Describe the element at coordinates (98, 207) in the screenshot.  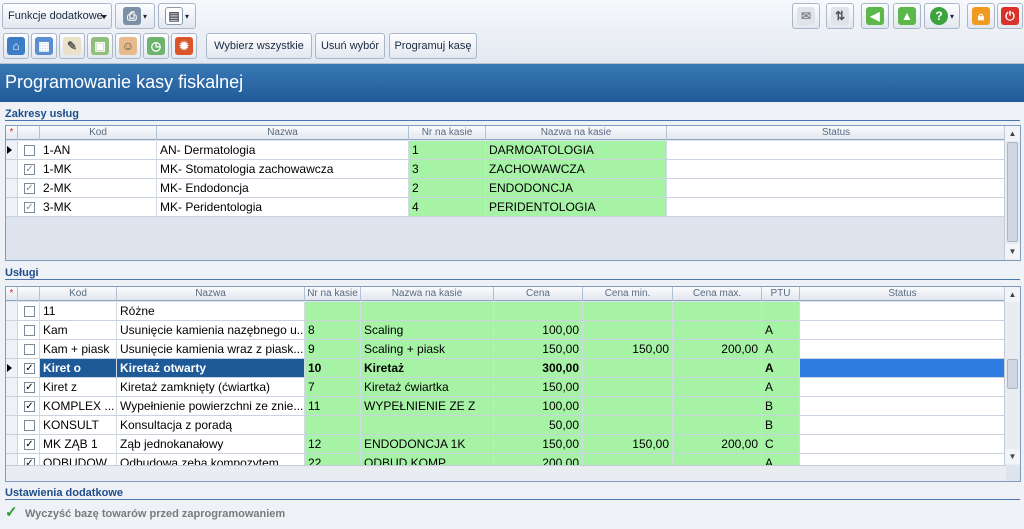
I see `cell-kod: 3-MK` at that location.